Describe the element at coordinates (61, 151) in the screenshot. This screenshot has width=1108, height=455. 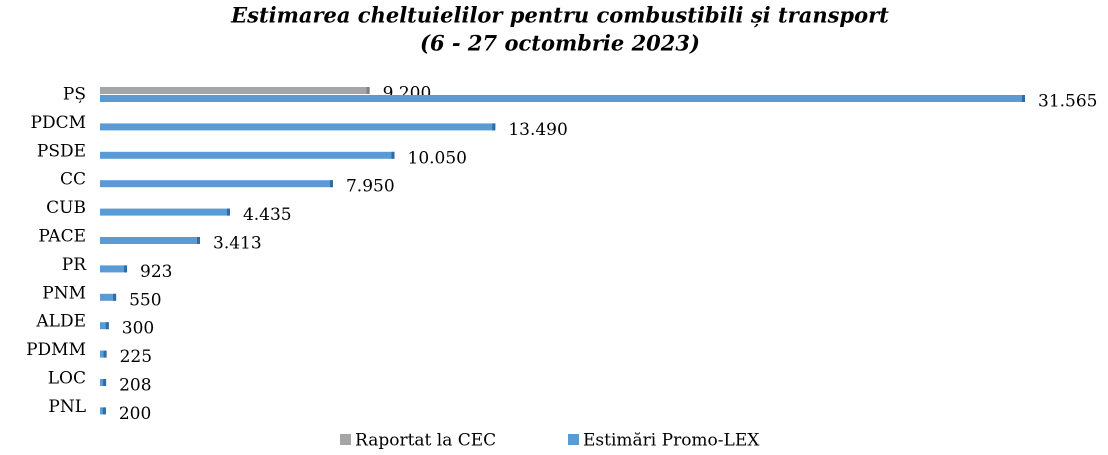
I see `y-tick-label: PSDE` at that location.